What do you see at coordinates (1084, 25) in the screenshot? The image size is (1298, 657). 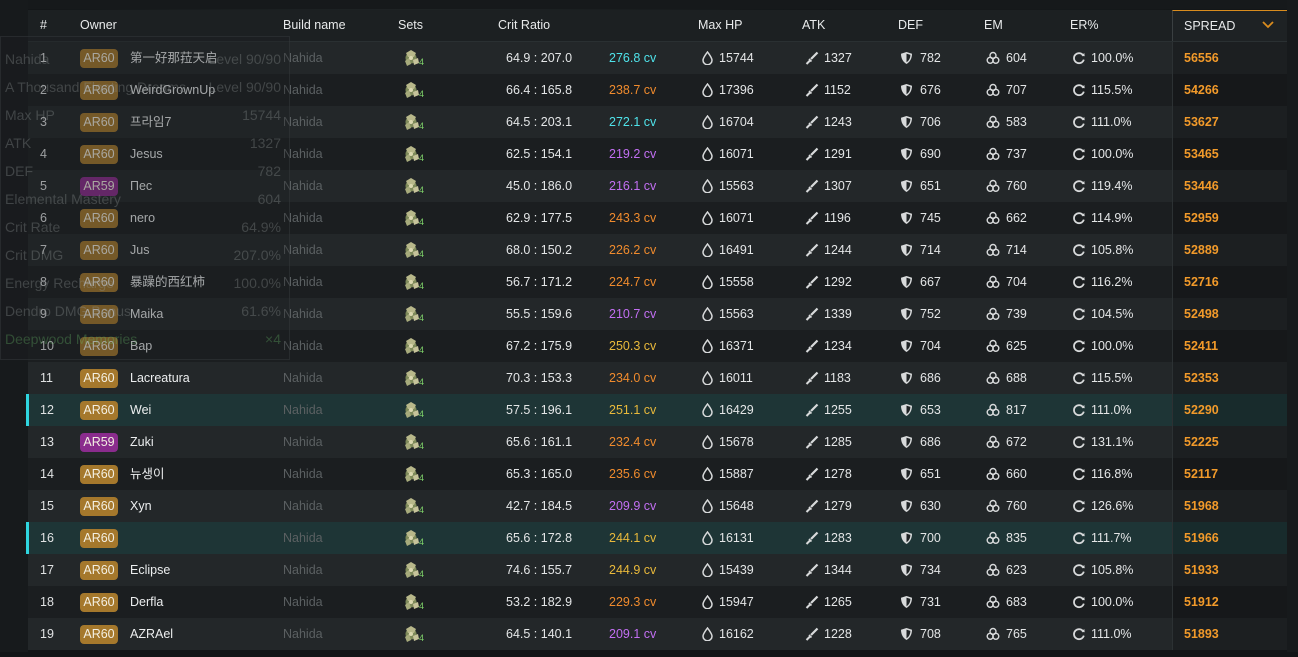 I see `header-er: ER%` at bounding box center [1084, 25].